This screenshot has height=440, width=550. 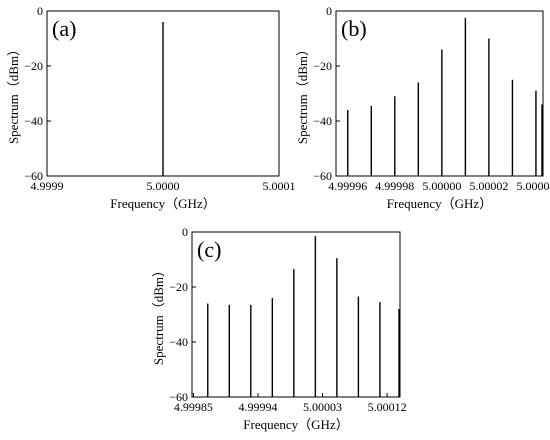 I want to click on x-tick-label: 4.99996, so click(x=347, y=186).